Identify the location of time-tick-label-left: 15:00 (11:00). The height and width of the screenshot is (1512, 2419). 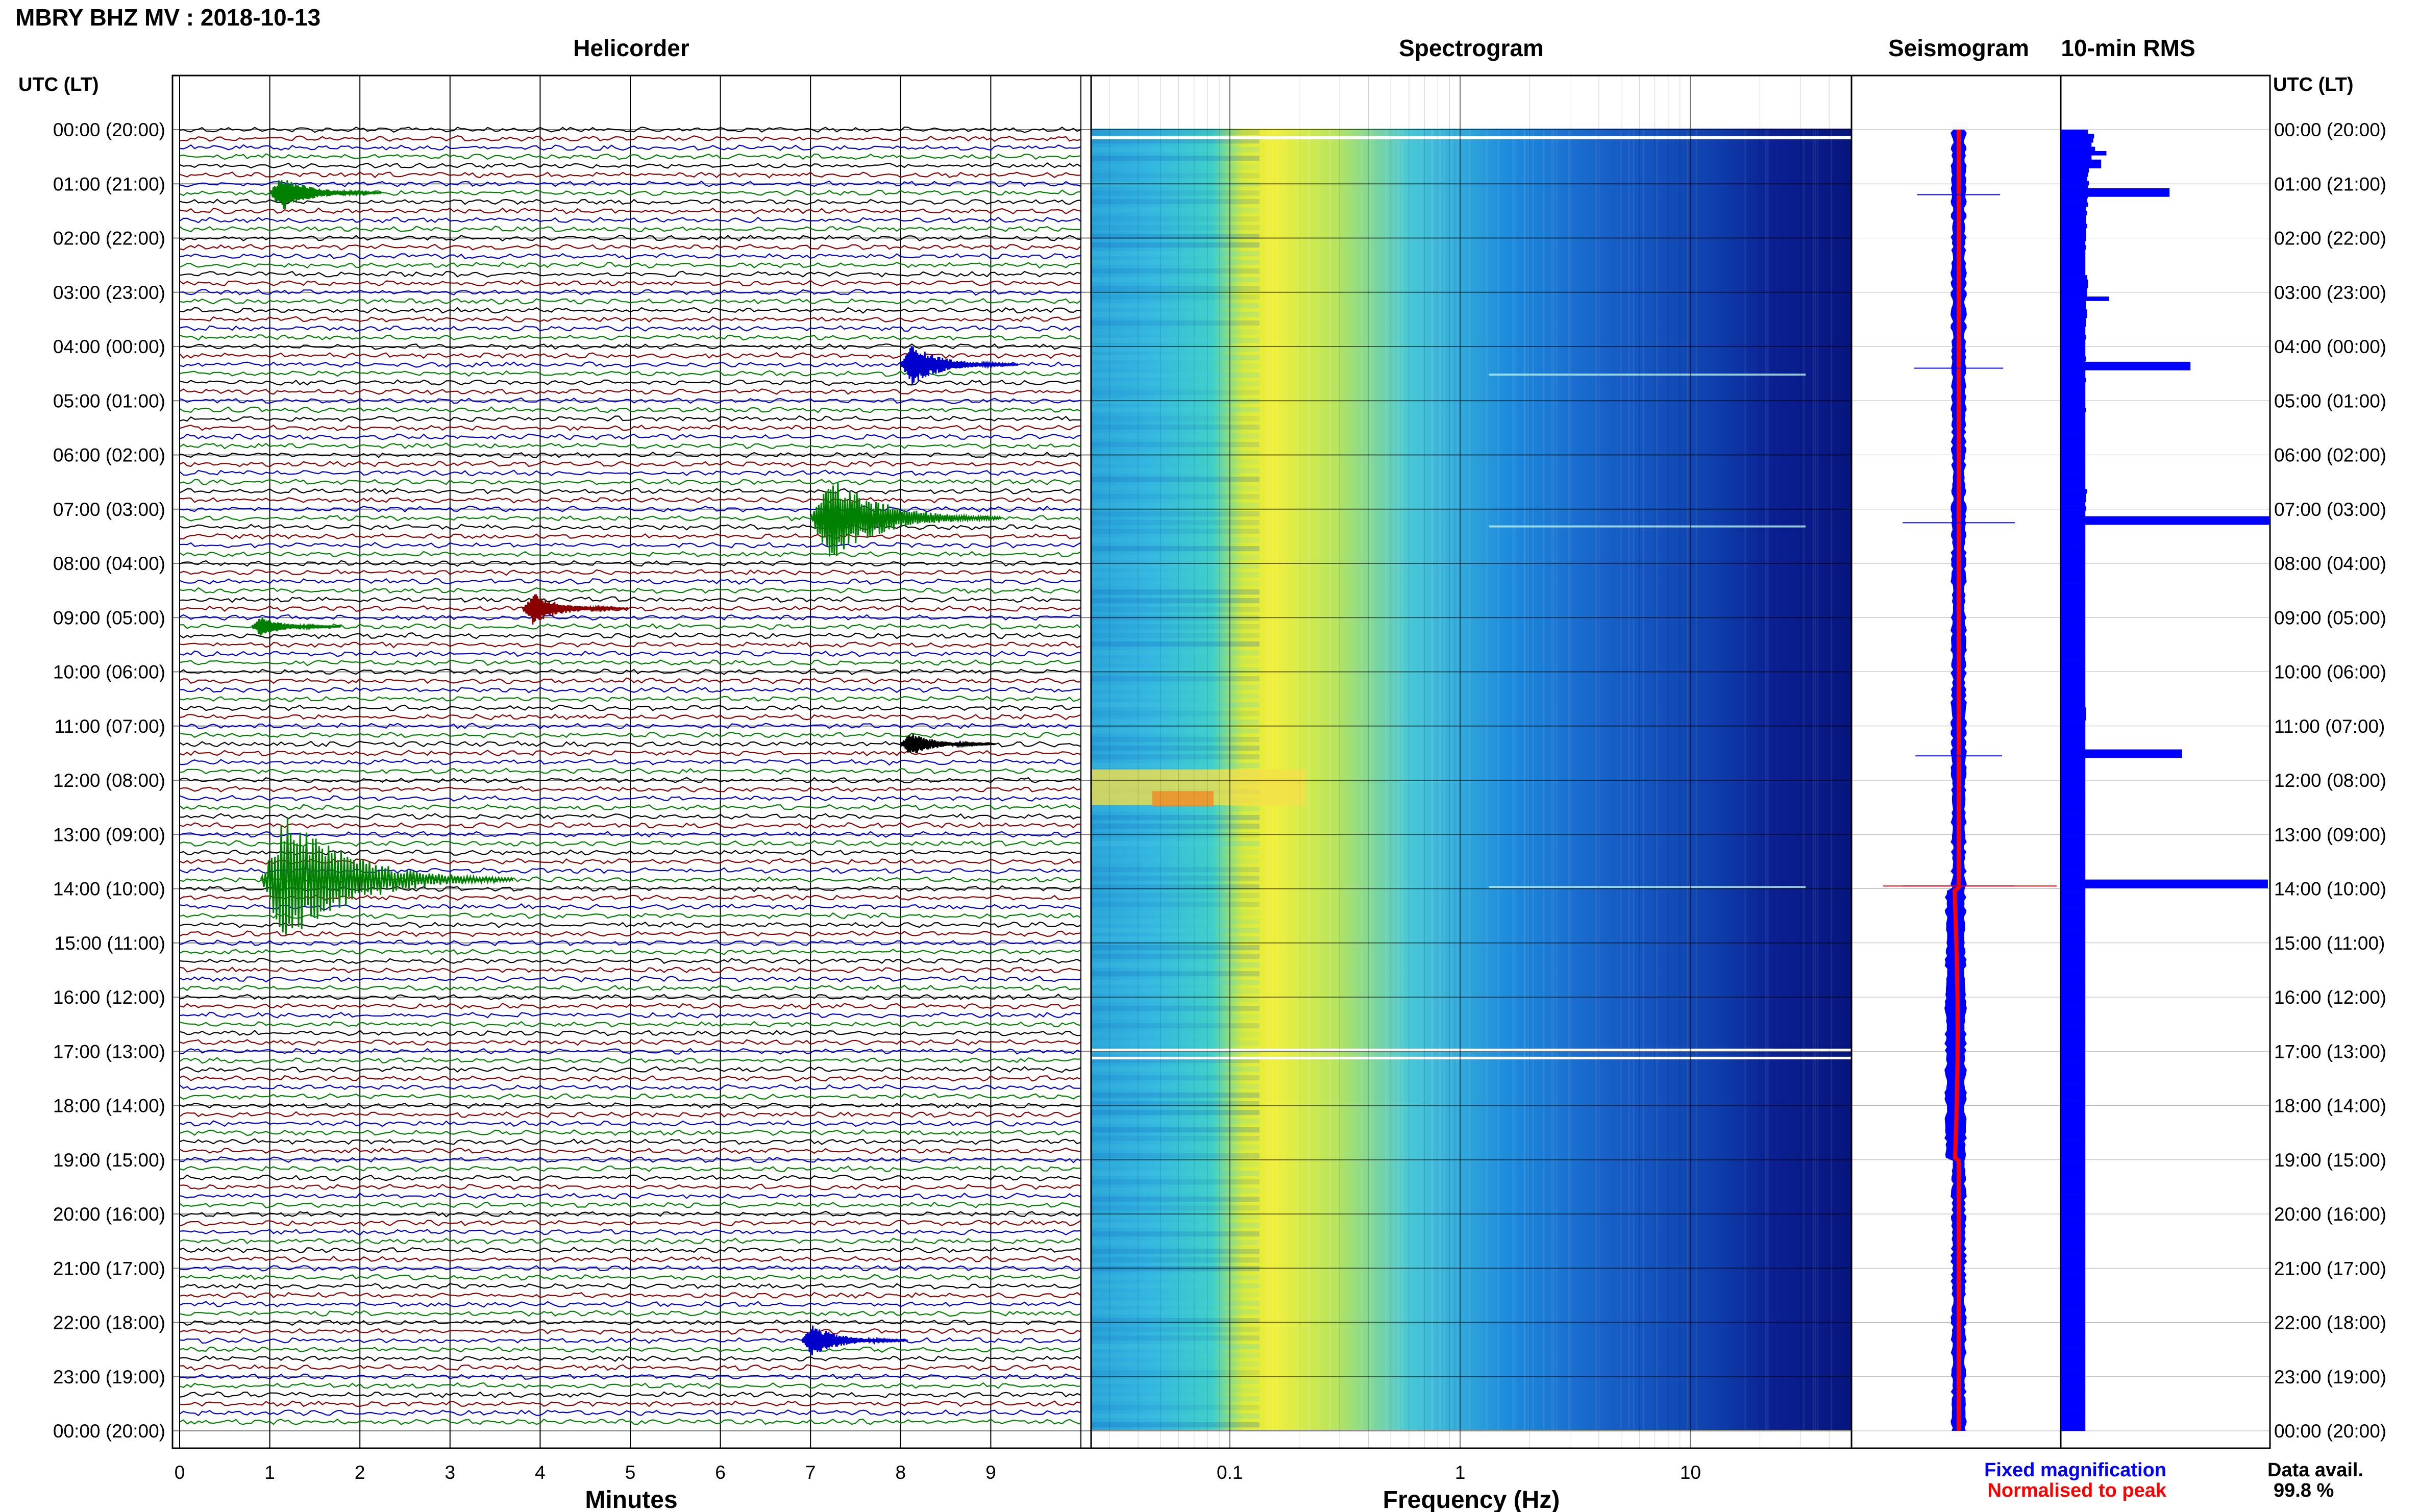
(110, 943).